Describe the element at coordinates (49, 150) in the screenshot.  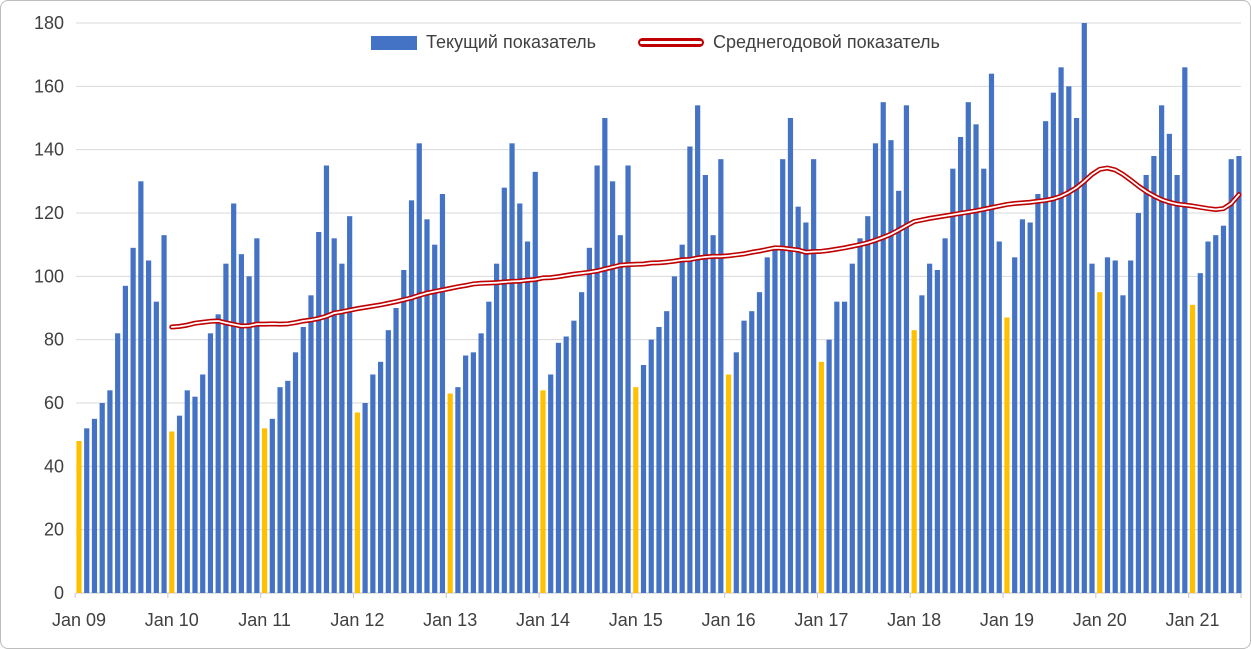
I see `y-axis-tick-label: 140` at that location.